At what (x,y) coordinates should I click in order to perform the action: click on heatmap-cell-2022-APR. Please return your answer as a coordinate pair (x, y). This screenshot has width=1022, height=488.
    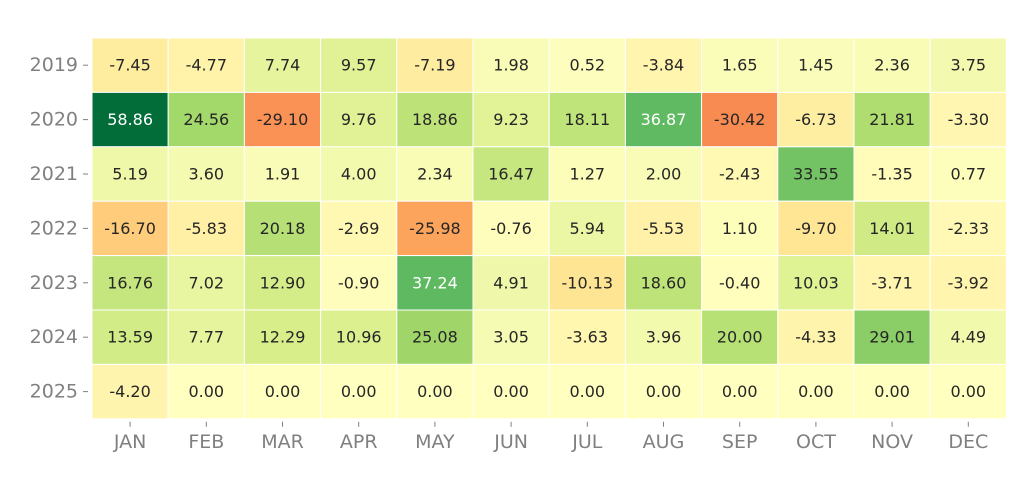
    Looking at the image, I should click on (359, 228).